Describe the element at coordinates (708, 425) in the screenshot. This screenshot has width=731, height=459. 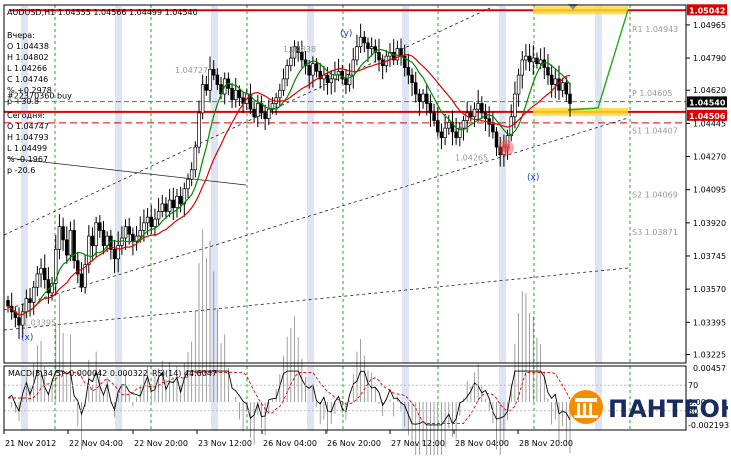
I see `macd-axis-bottom: -0.002193` at that location.